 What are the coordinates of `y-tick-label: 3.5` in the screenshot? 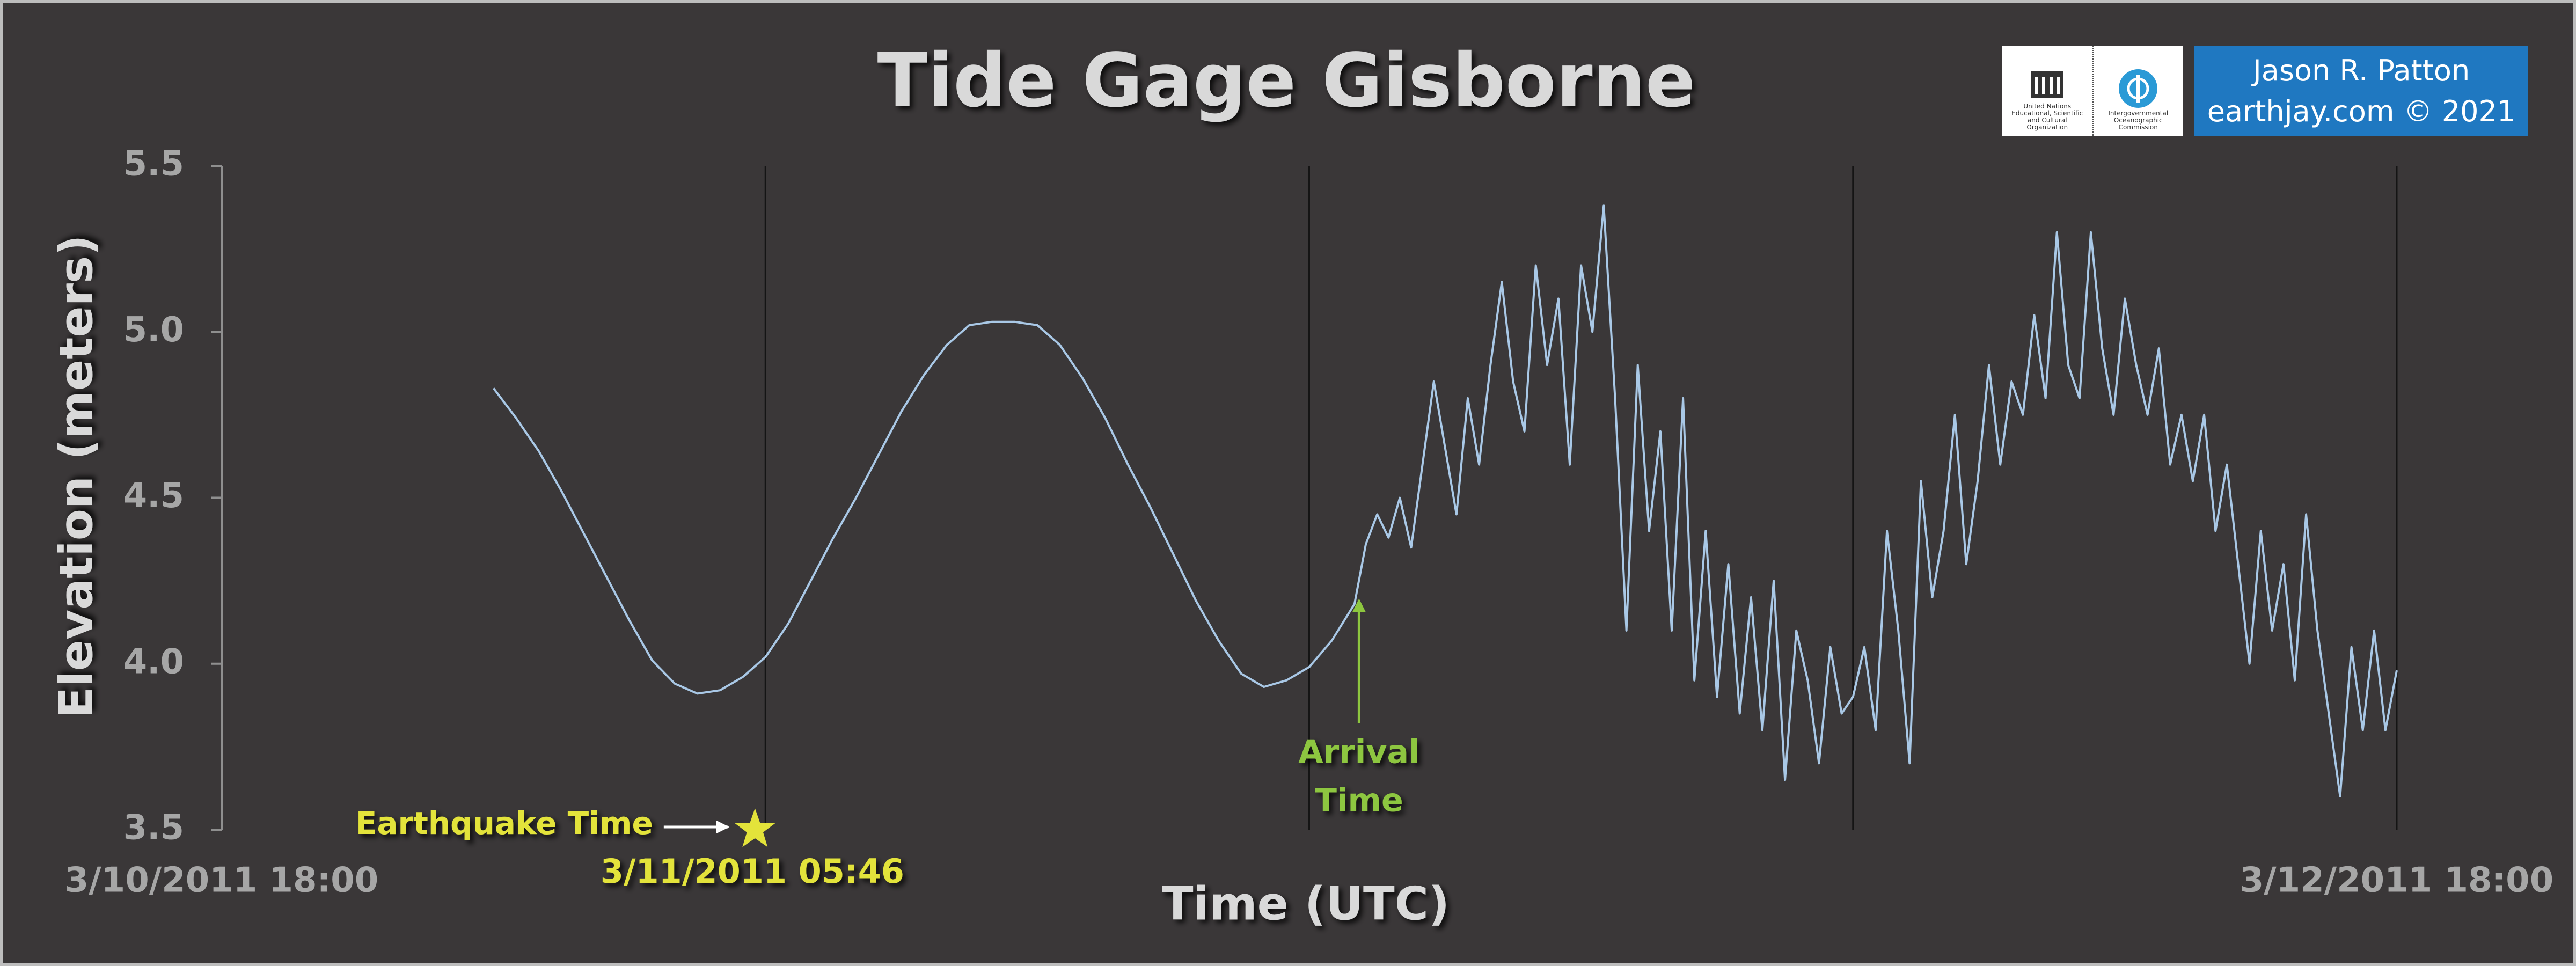 It's located at (153, 828).